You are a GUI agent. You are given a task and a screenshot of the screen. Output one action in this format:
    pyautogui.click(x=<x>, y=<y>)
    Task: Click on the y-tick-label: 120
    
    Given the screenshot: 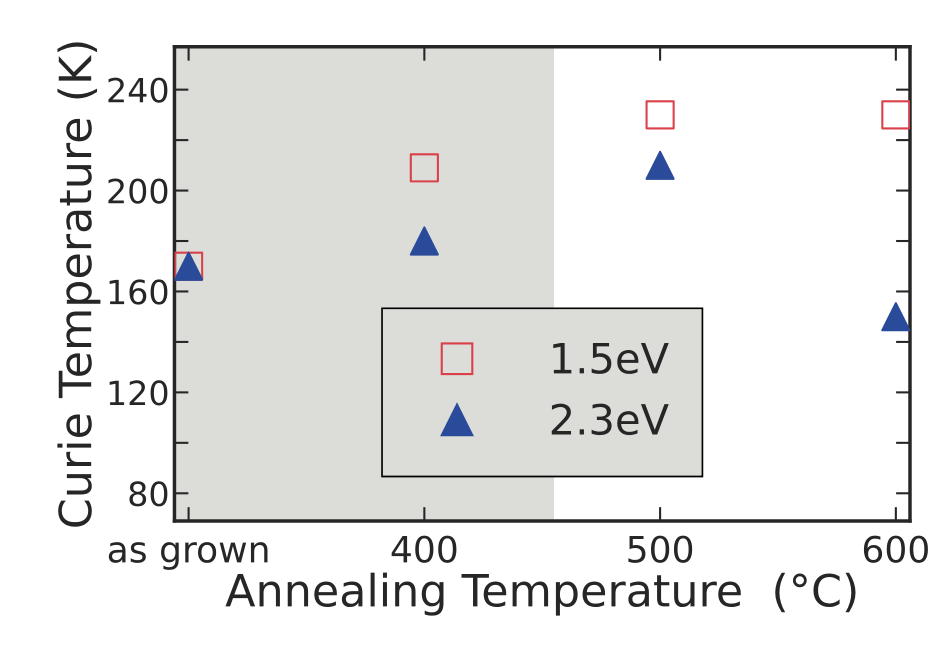 What is the action you would take?
    pyautogui.click(x=139, y=393)
    